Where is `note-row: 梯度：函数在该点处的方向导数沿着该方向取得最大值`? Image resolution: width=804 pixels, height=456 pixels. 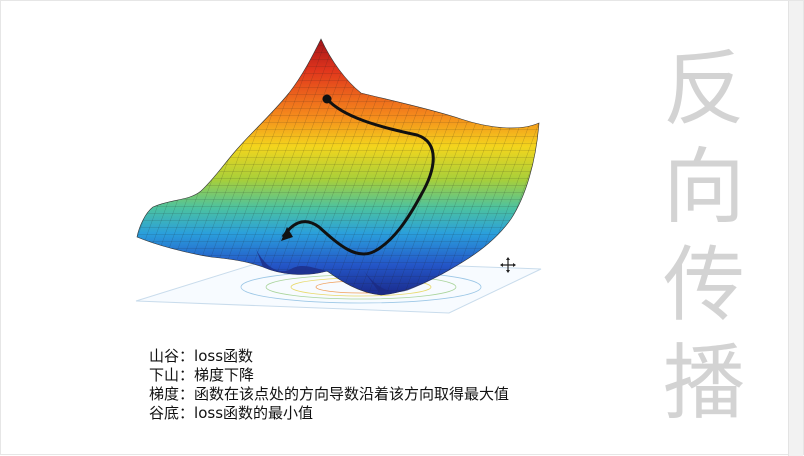 note-row: 梯度：函数在该点处的方向导数沿着该方向取得最大值 is located at coordinates (329, 394).